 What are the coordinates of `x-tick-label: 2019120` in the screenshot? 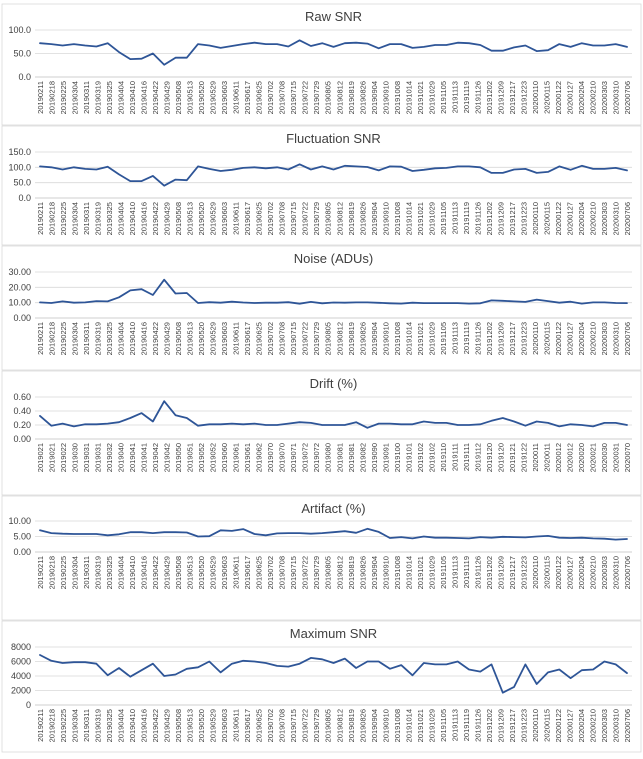 It's located at (500, 457).